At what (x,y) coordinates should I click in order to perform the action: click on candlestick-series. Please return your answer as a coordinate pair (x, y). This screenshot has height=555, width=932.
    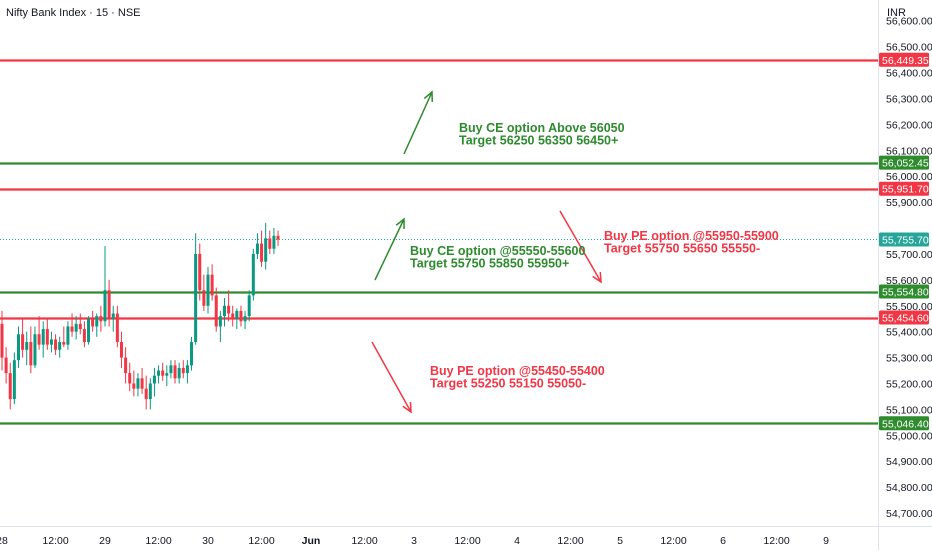
    Looking at the image, I should click on (140, 316).